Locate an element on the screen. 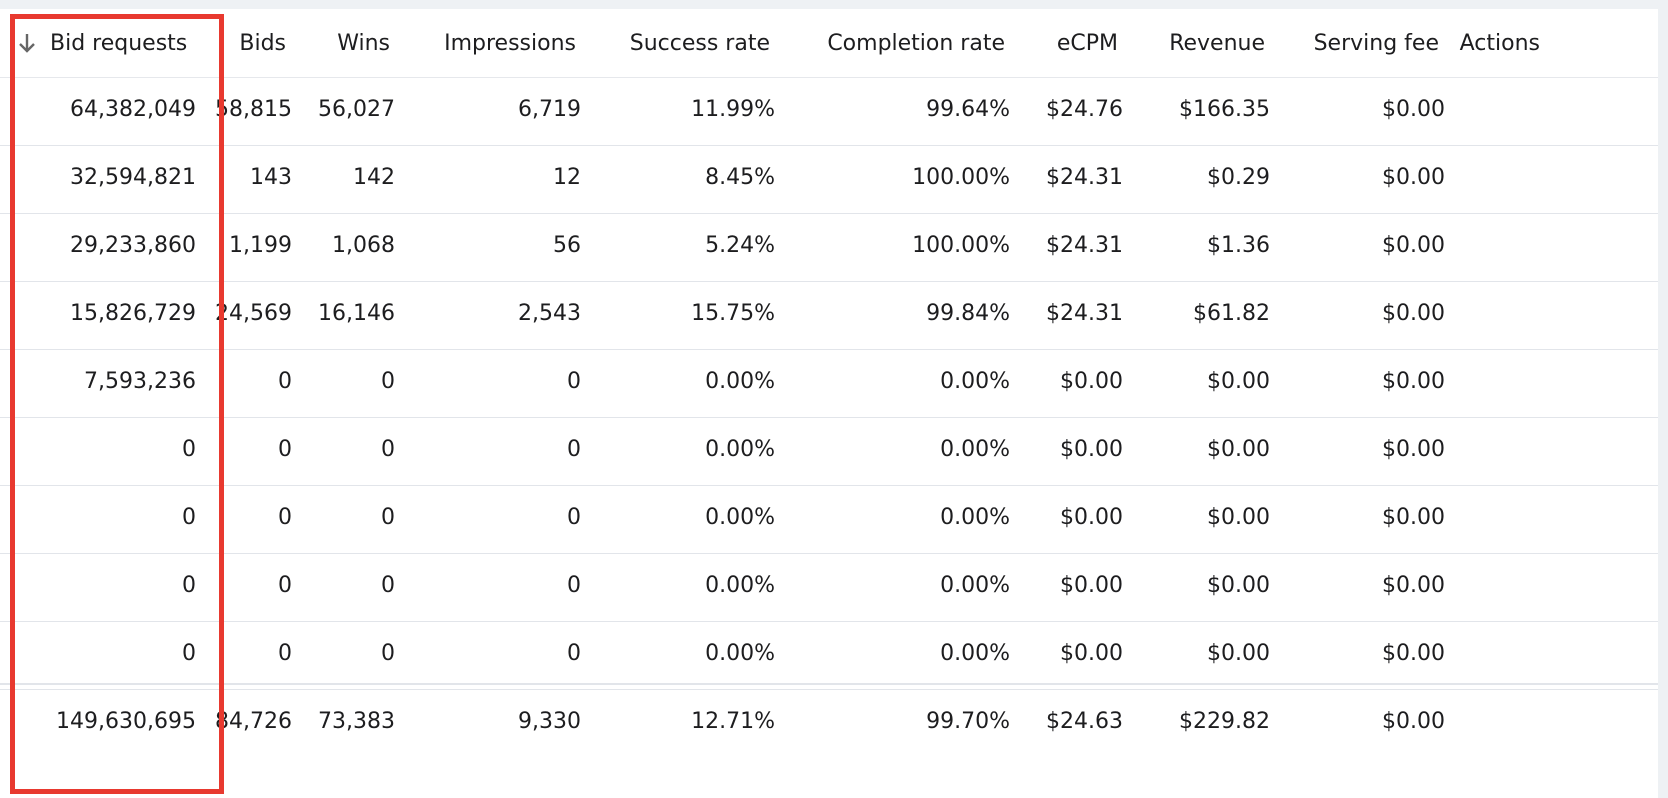  total-revenue: $229.82 is located at coordinates (1224, 721).